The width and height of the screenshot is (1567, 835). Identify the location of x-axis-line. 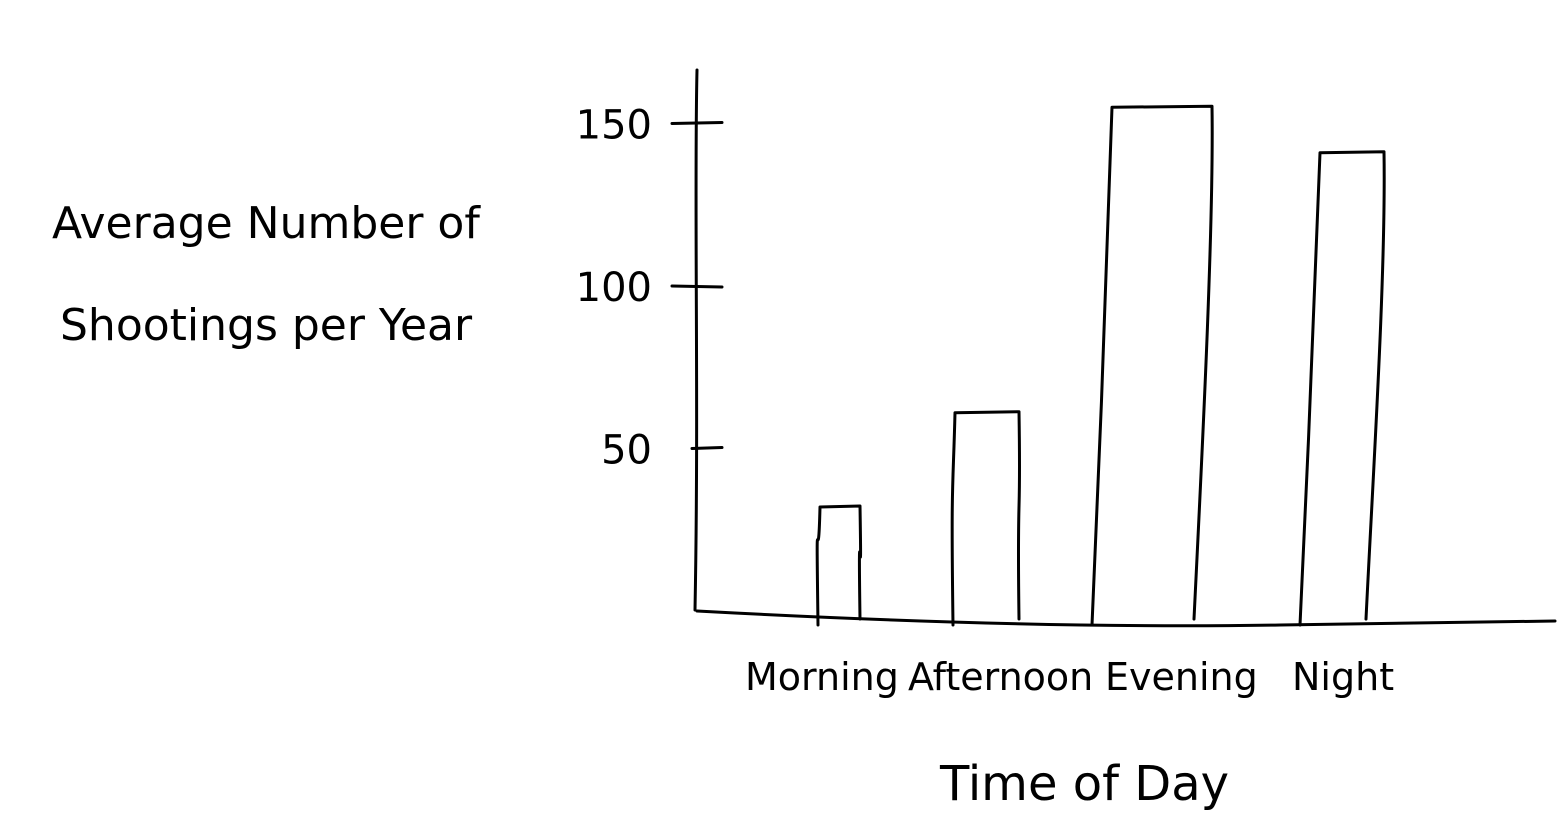
(1126, 618).